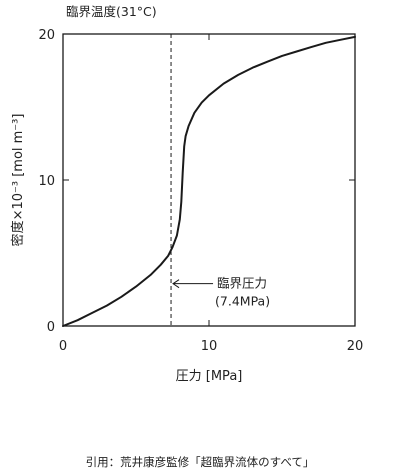  I want to click on annotation-arrow-icon, so click(193, 284).